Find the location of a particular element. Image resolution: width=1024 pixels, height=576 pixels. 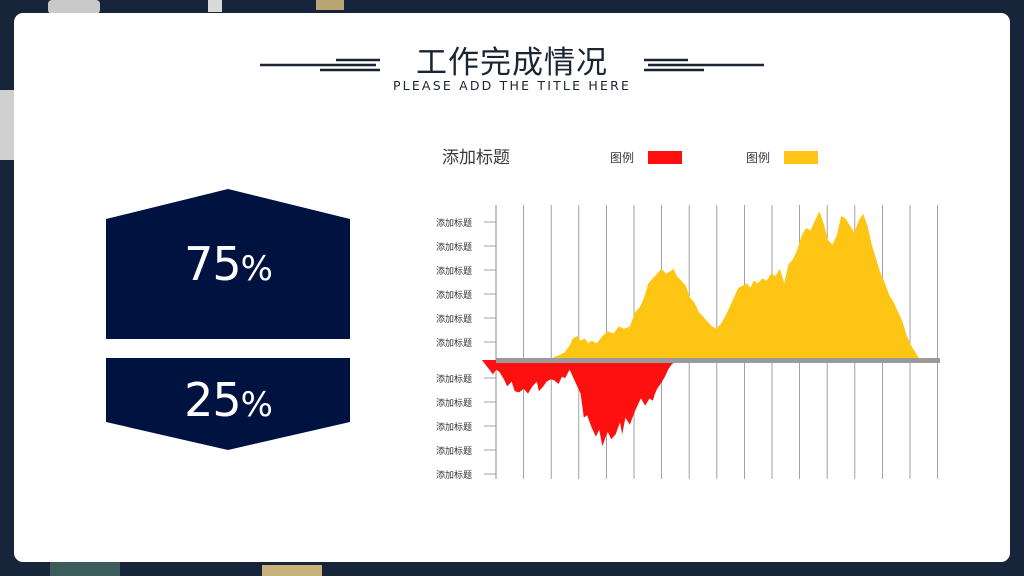

page-title: 工作完成情况 is located at coordinates (512, 63).